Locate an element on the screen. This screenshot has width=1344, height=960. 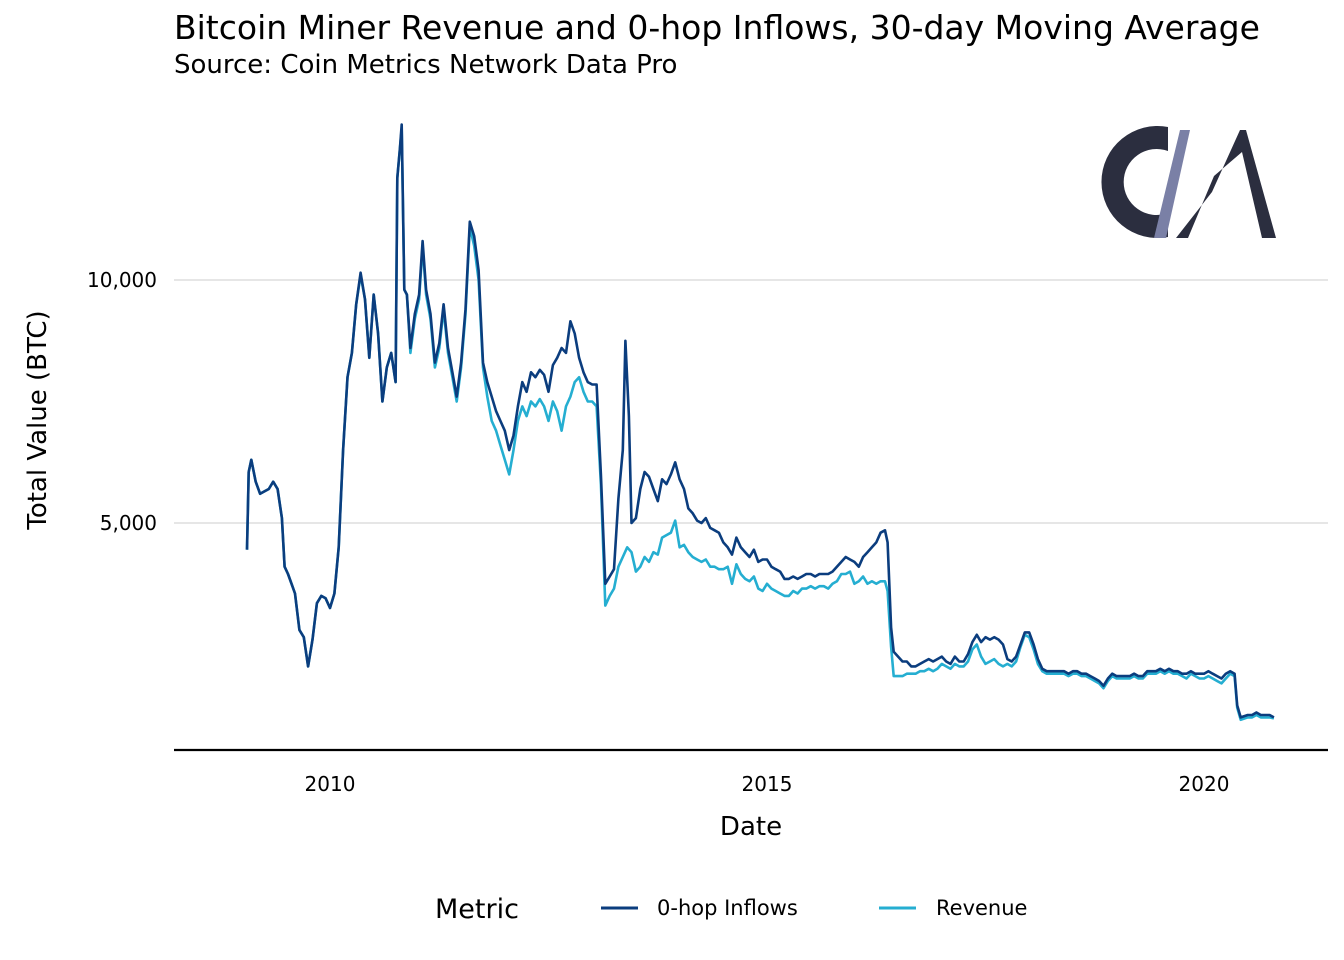
legend-label-revenue: Revenue is located at coordinates (981, 908).